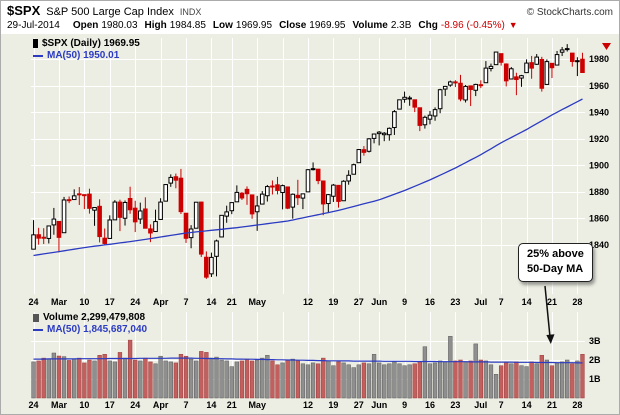 Image resolution: width=620 pixels, height=415 pixels. I want to click on quote-date: 29-Jul-2014, so click(33, 25).